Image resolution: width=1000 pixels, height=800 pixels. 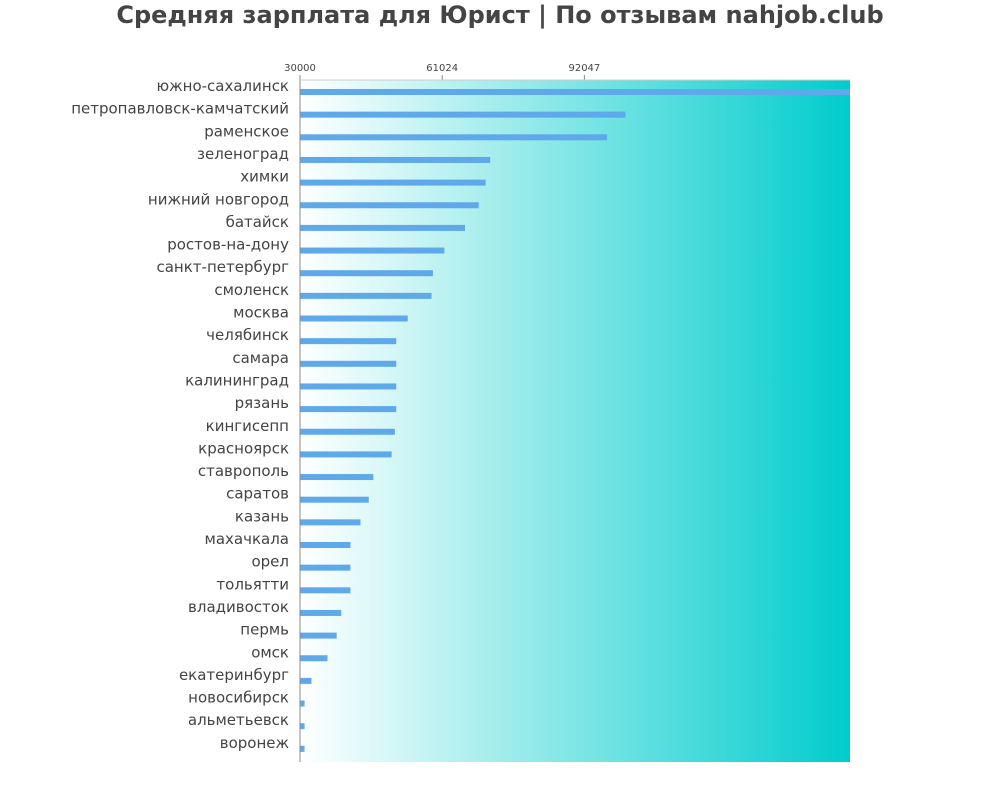 What do you see at coordinates (584, 68) in the screenshot?
I see `x-tick-label: 92047` at bounding box center [584, 68].